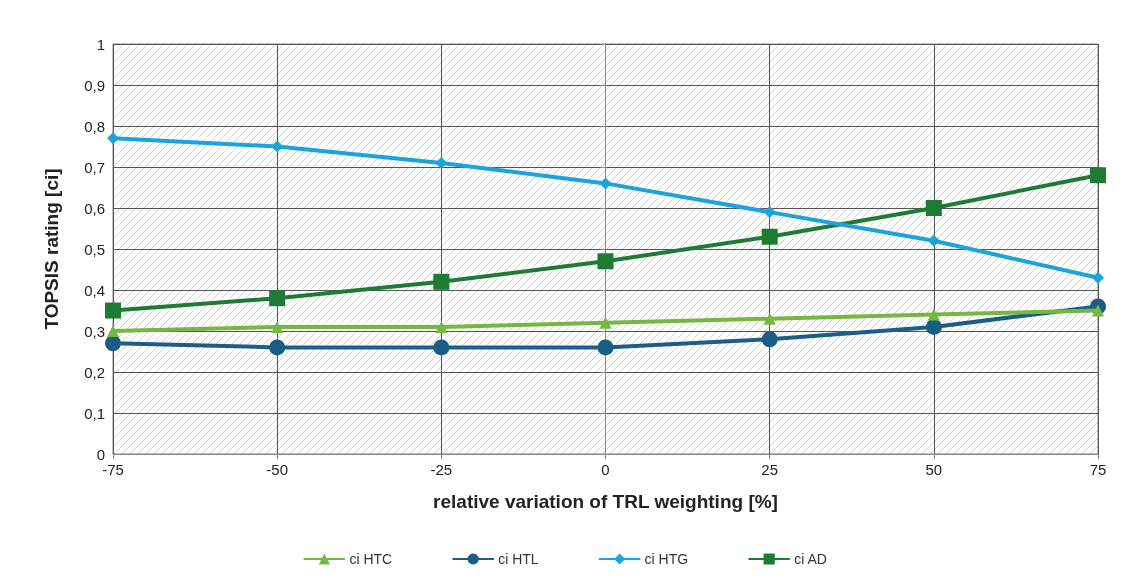 The image size is (1131, 584). I want to click on x-tick-label: 0, so click(605, 469).